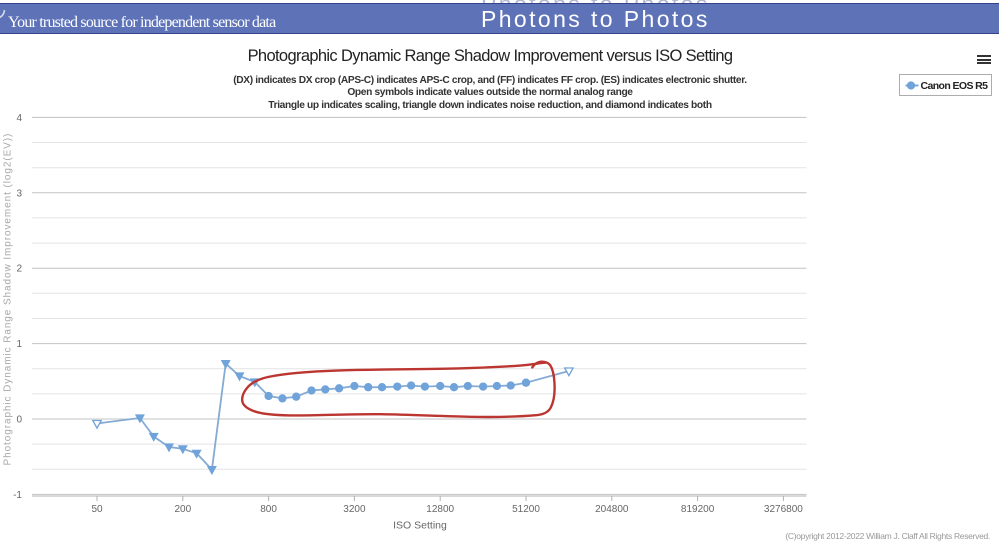  I want to click on svg-text: 51200, so click(526, 509).